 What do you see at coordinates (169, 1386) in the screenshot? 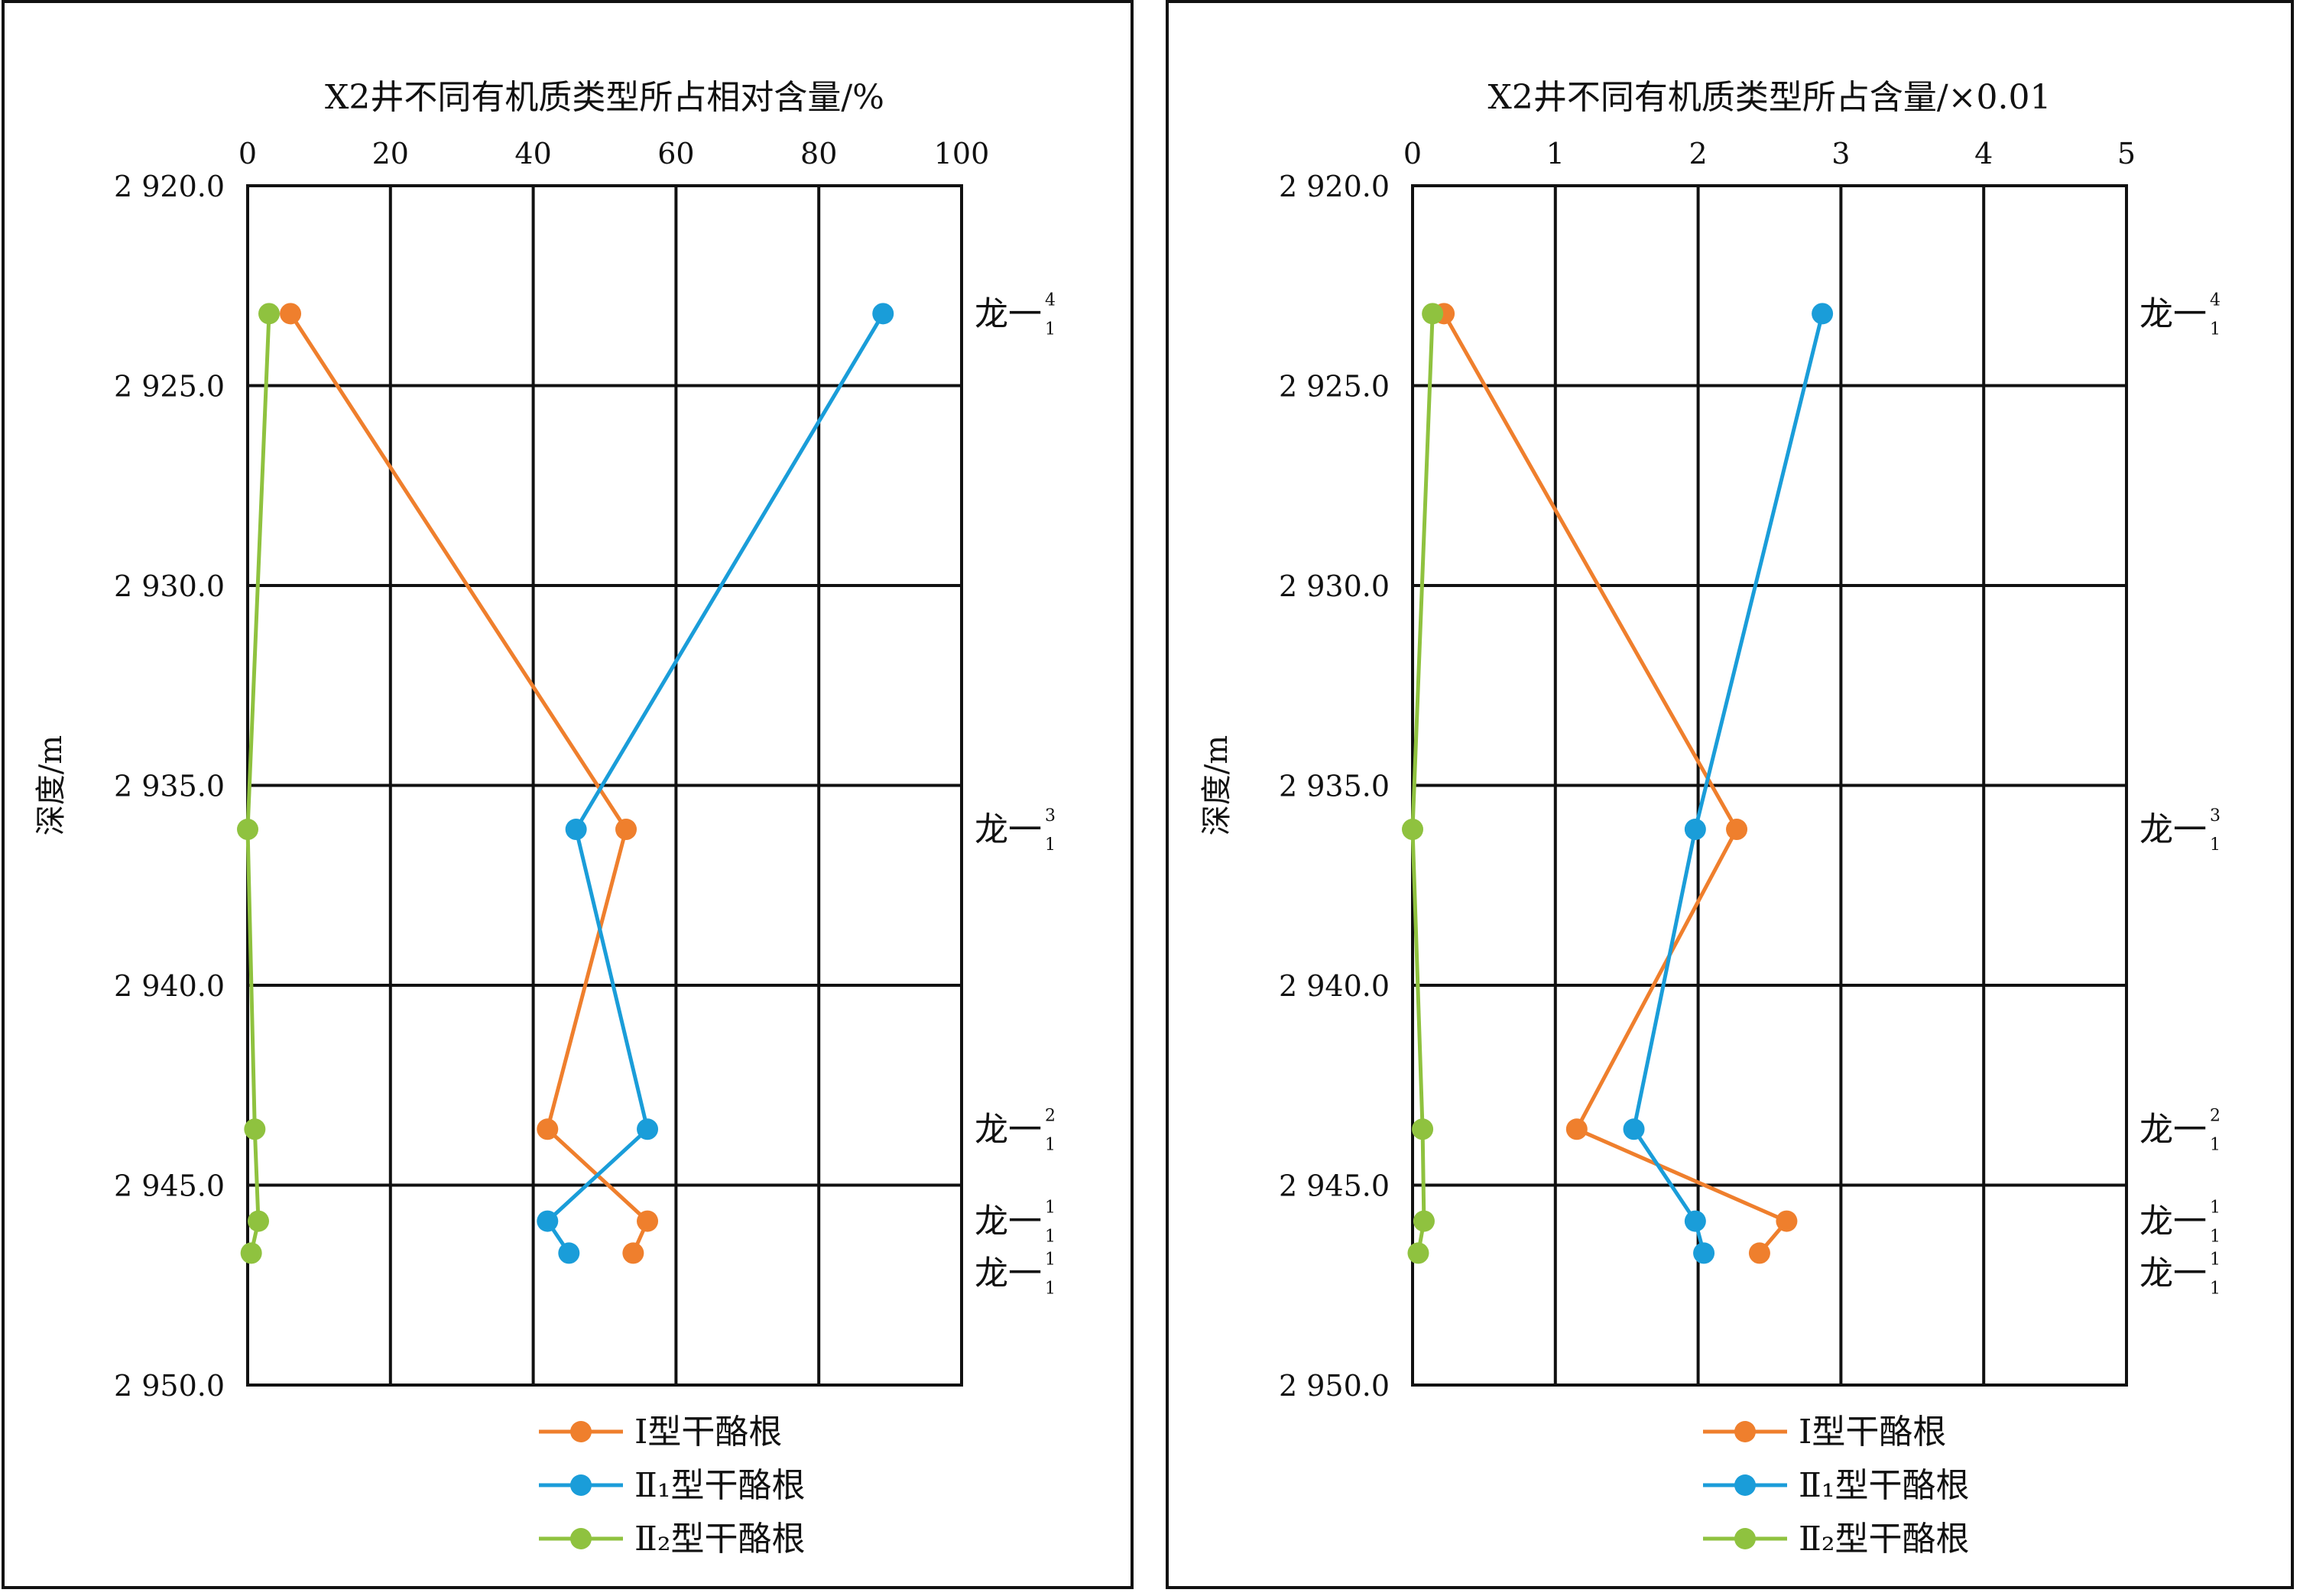
I see `y-tick-label: 2 950.0` at bounding box center [169, 1386].